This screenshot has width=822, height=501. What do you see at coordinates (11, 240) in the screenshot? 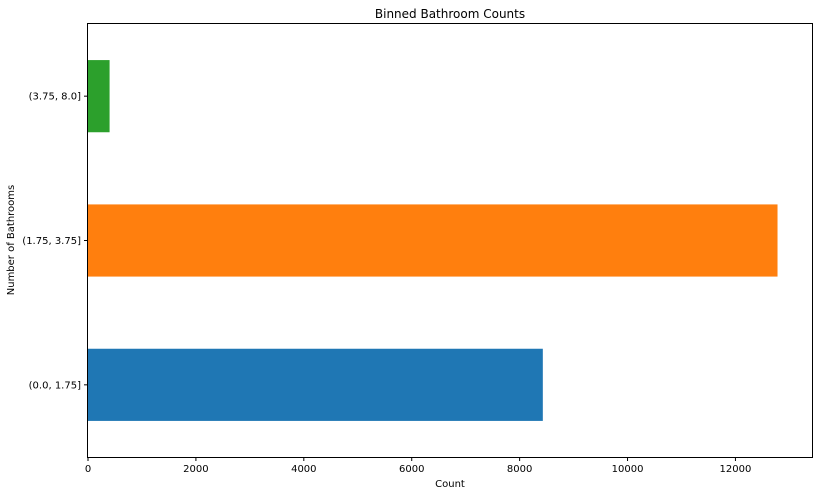
I see `y-axis-label: Number of Bathrooms` at bounding box center [11, 240].